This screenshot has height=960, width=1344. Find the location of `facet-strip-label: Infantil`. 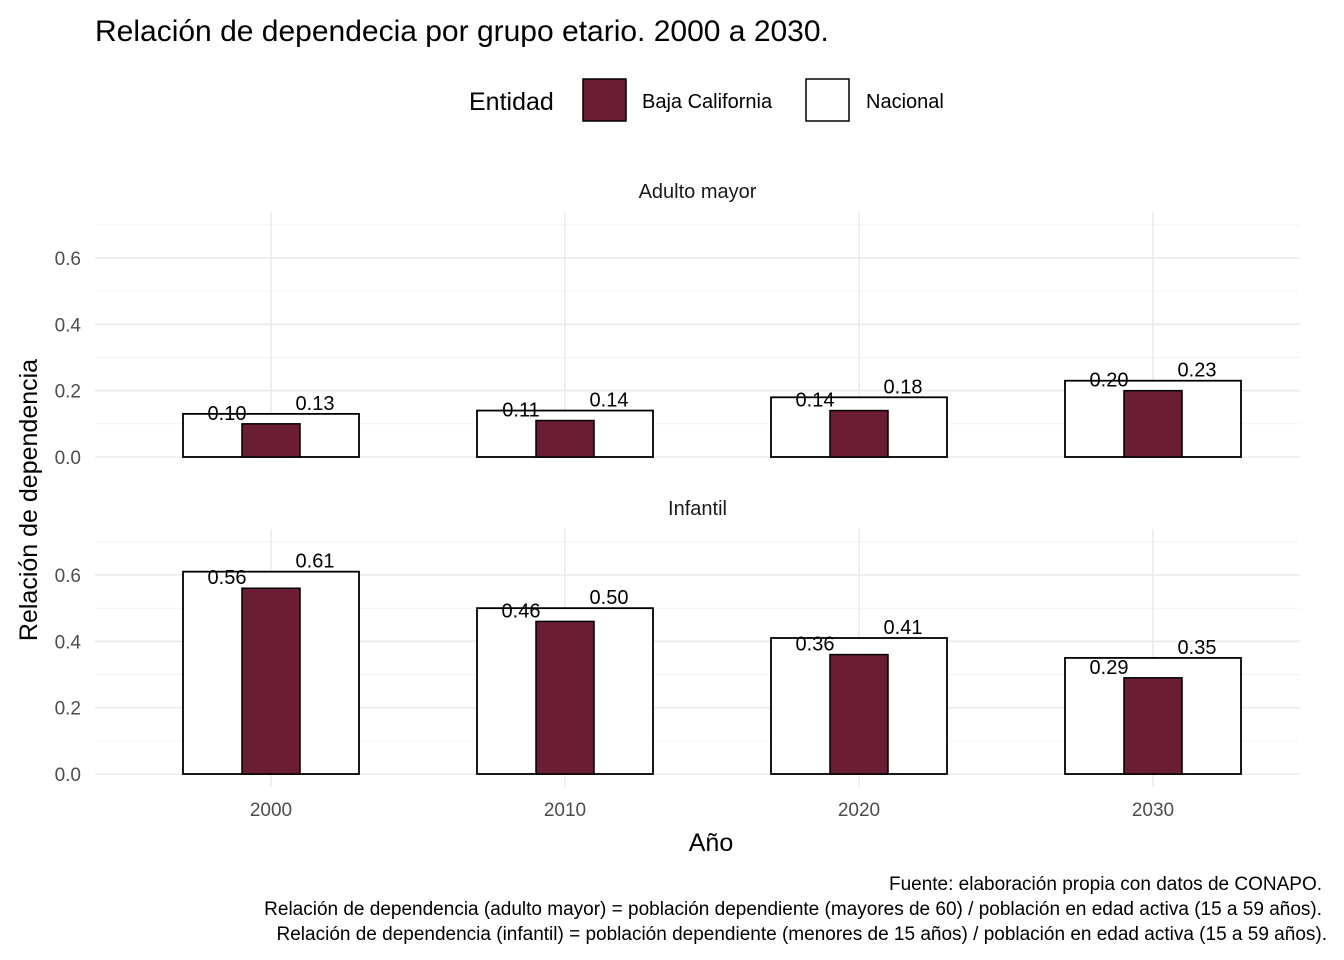

facet-strip-label: Infantil is located at coordinates (697, 509).